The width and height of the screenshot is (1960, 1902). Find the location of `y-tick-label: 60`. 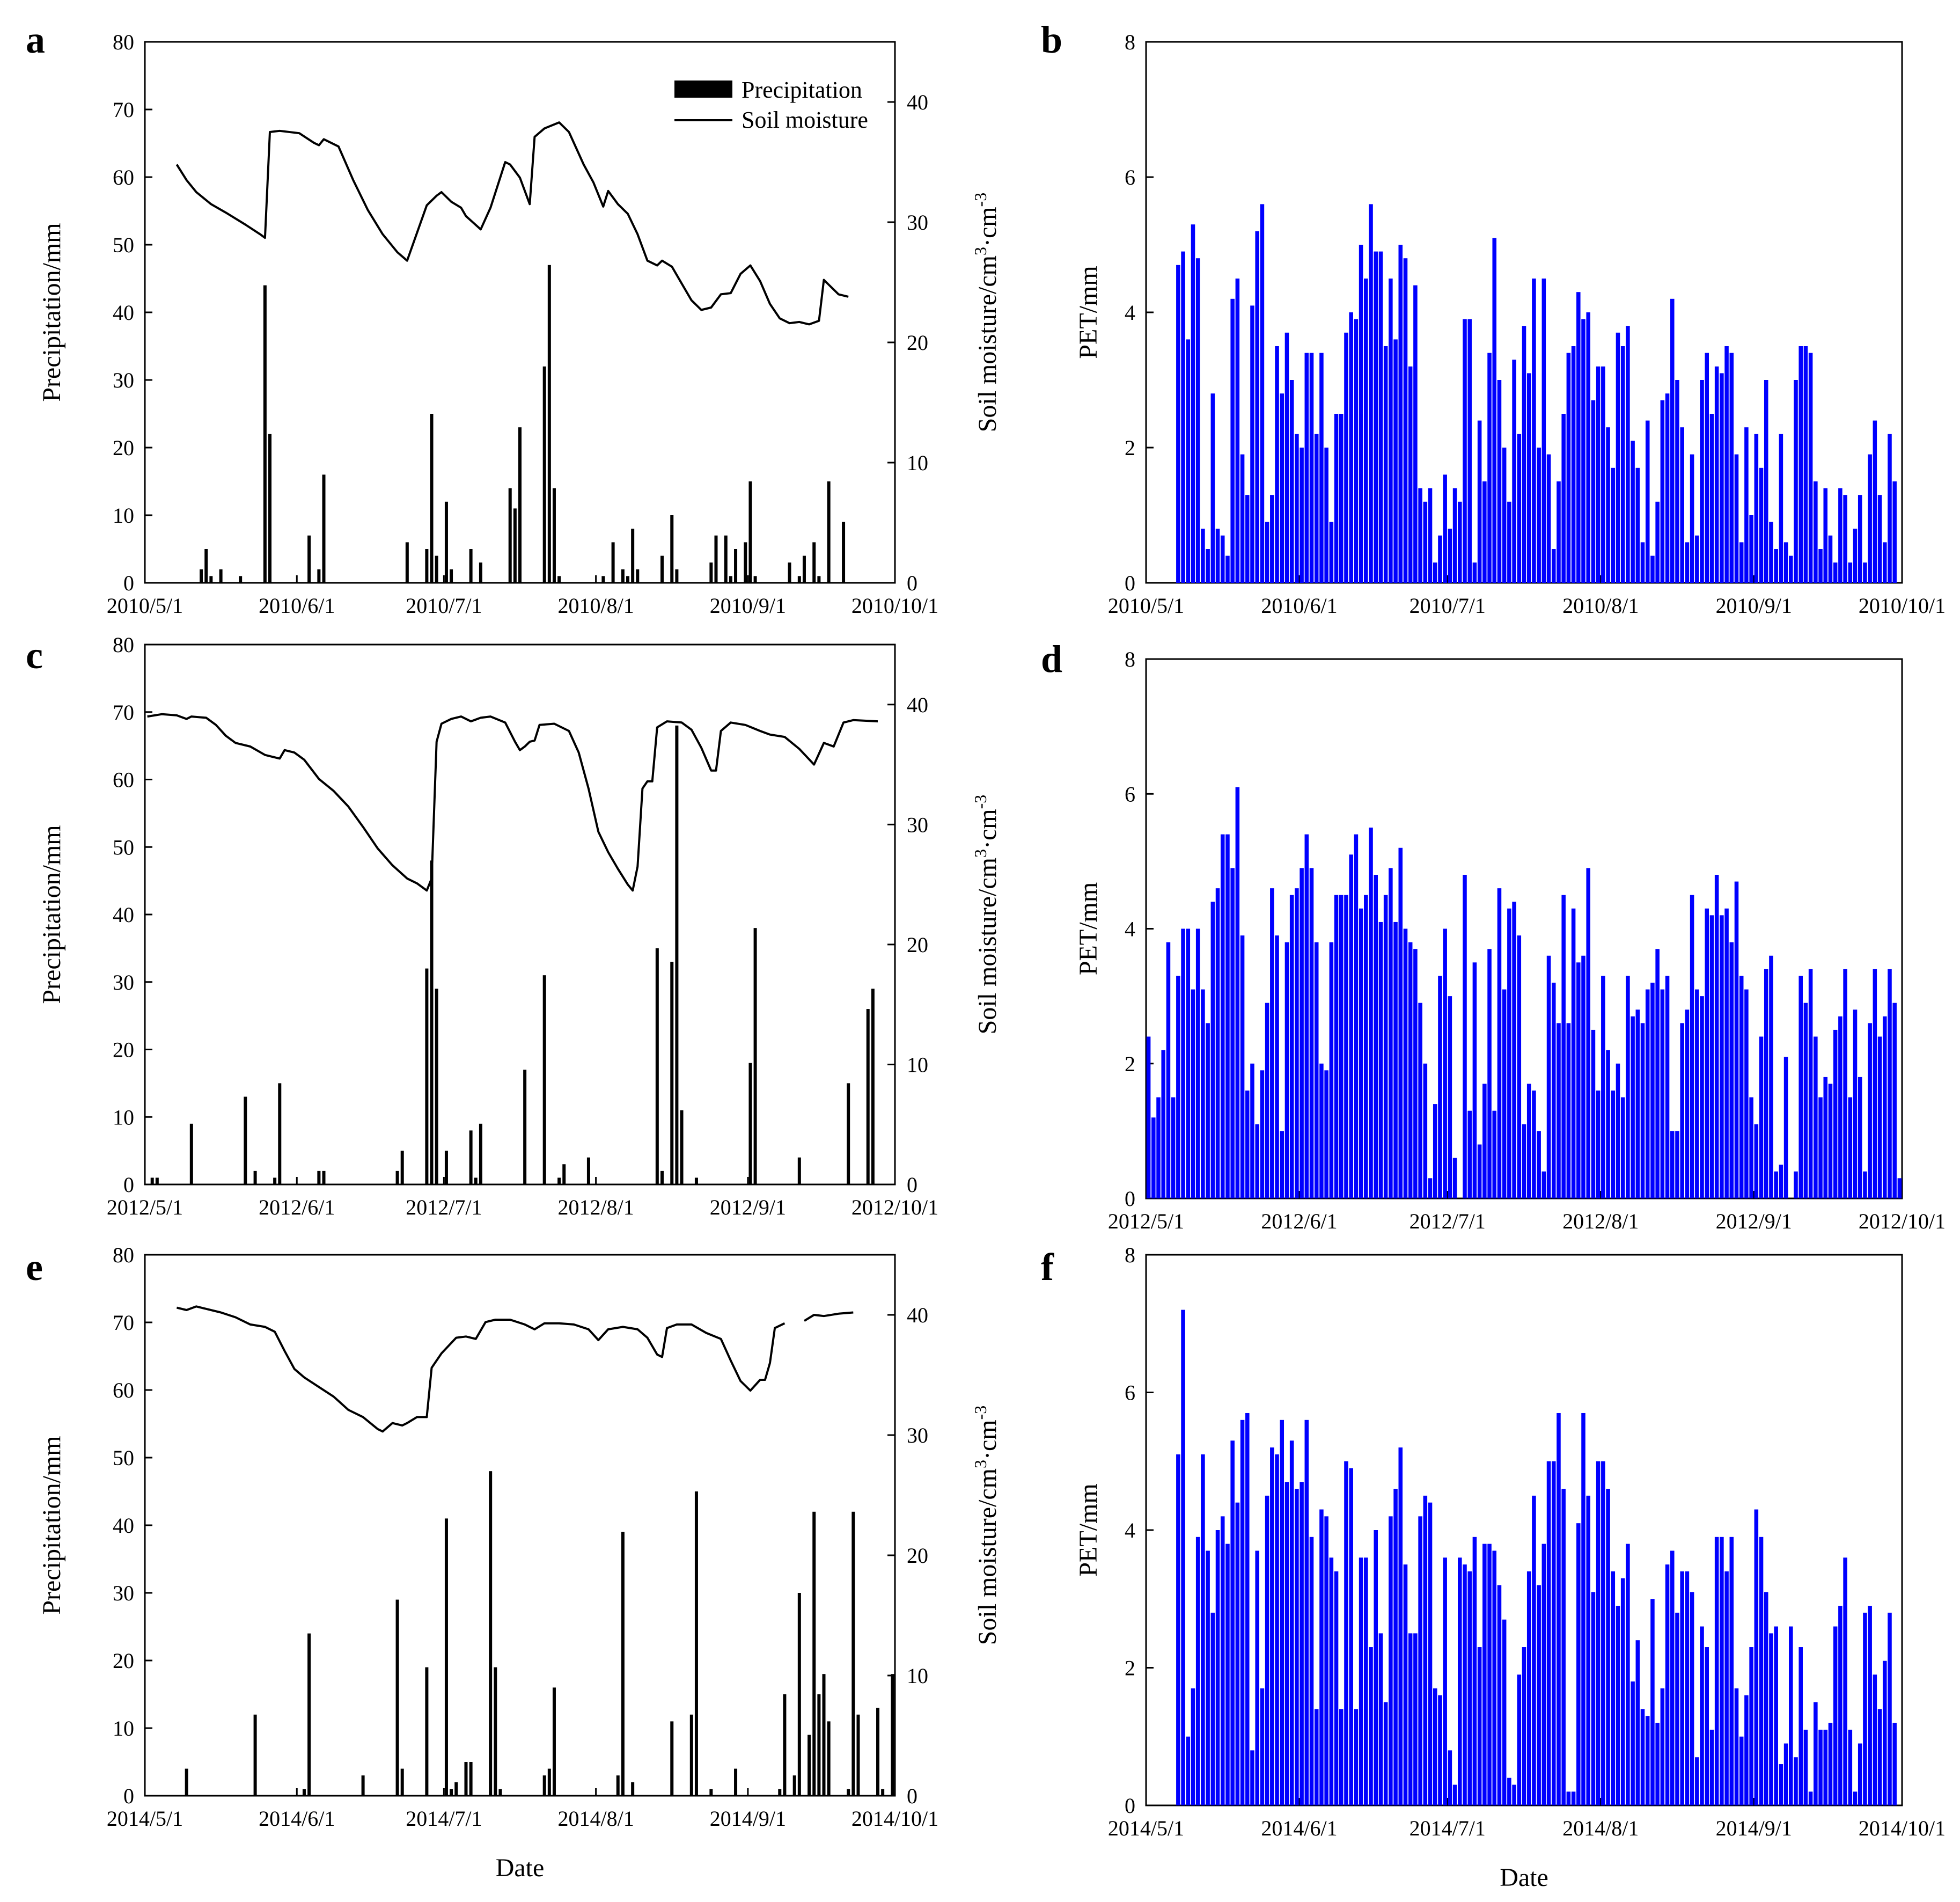

y-tick-label: 60 is located at coordinates (123, 177).